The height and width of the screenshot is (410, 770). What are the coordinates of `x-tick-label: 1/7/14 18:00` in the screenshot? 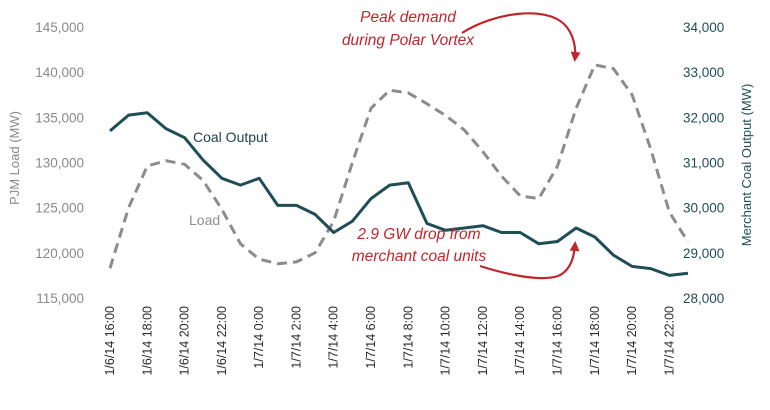 It's located at (595, 341).